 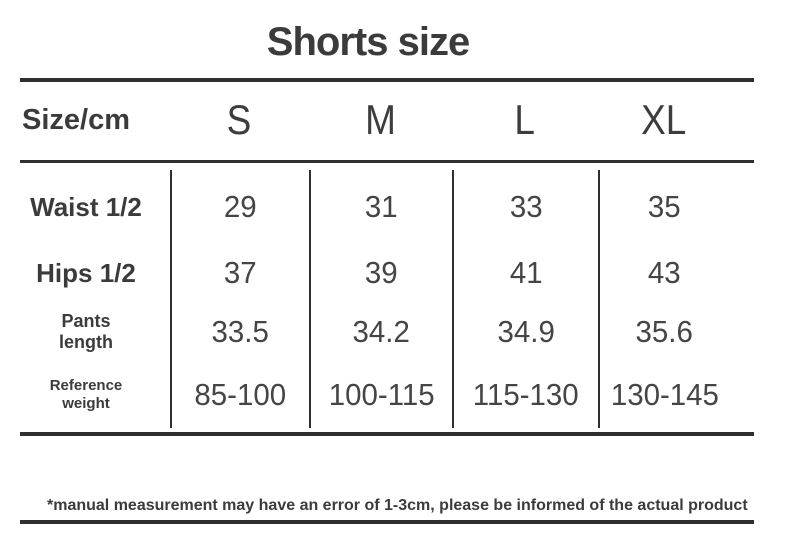 What do you see at coordinates (380, 332) in the screenshot?
I see `pants-length-value-m: 34.2` at bounding box center [380, 332].